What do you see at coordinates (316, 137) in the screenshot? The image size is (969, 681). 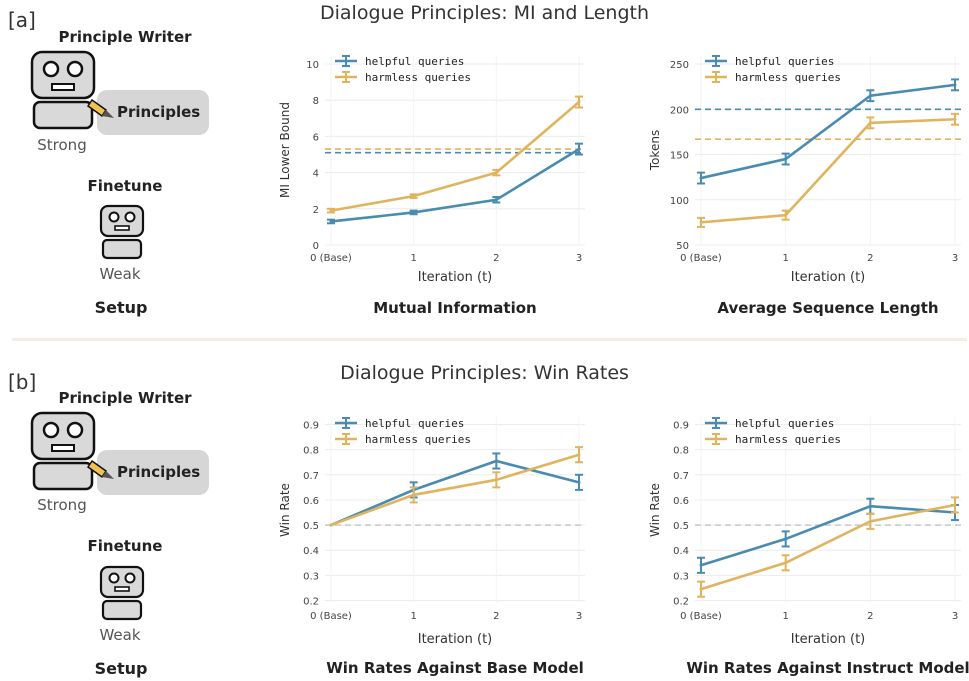 I see `y-tick-label: 6` at bounding box center [316, 137].